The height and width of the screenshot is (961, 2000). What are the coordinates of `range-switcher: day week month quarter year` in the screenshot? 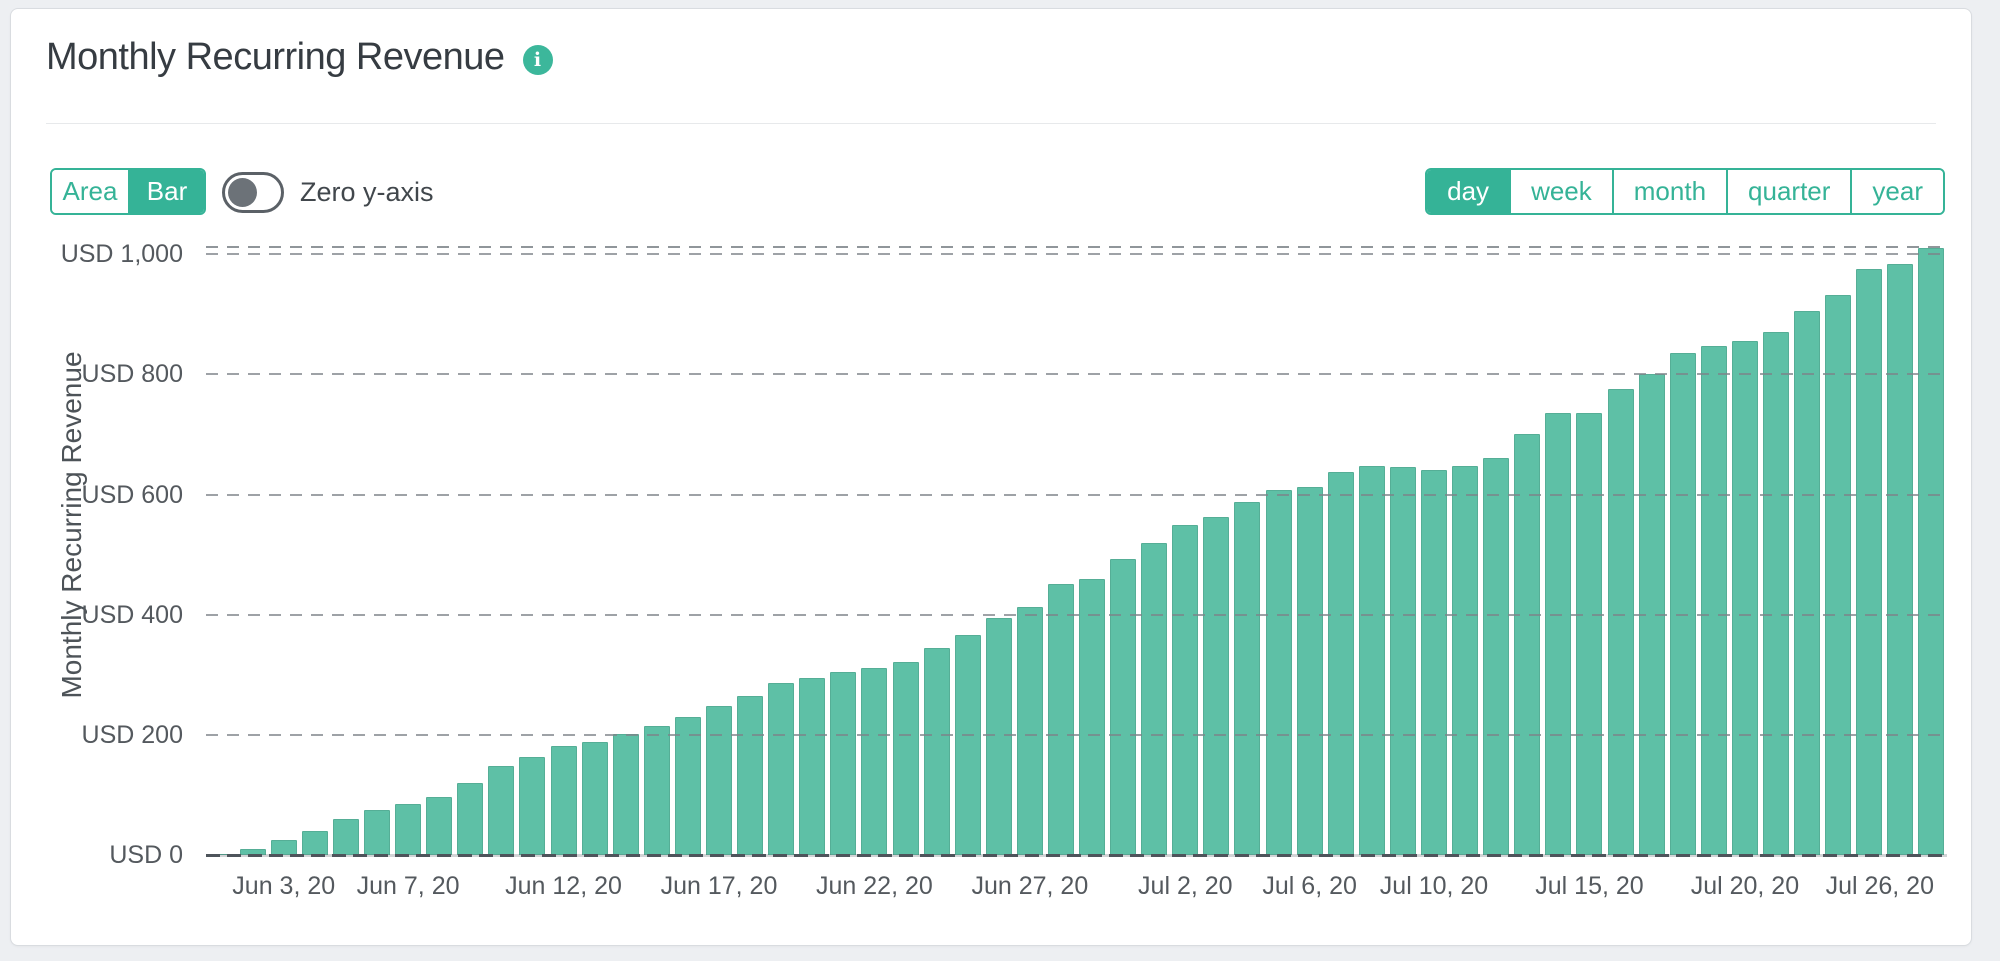 It's located at (1685, 191).